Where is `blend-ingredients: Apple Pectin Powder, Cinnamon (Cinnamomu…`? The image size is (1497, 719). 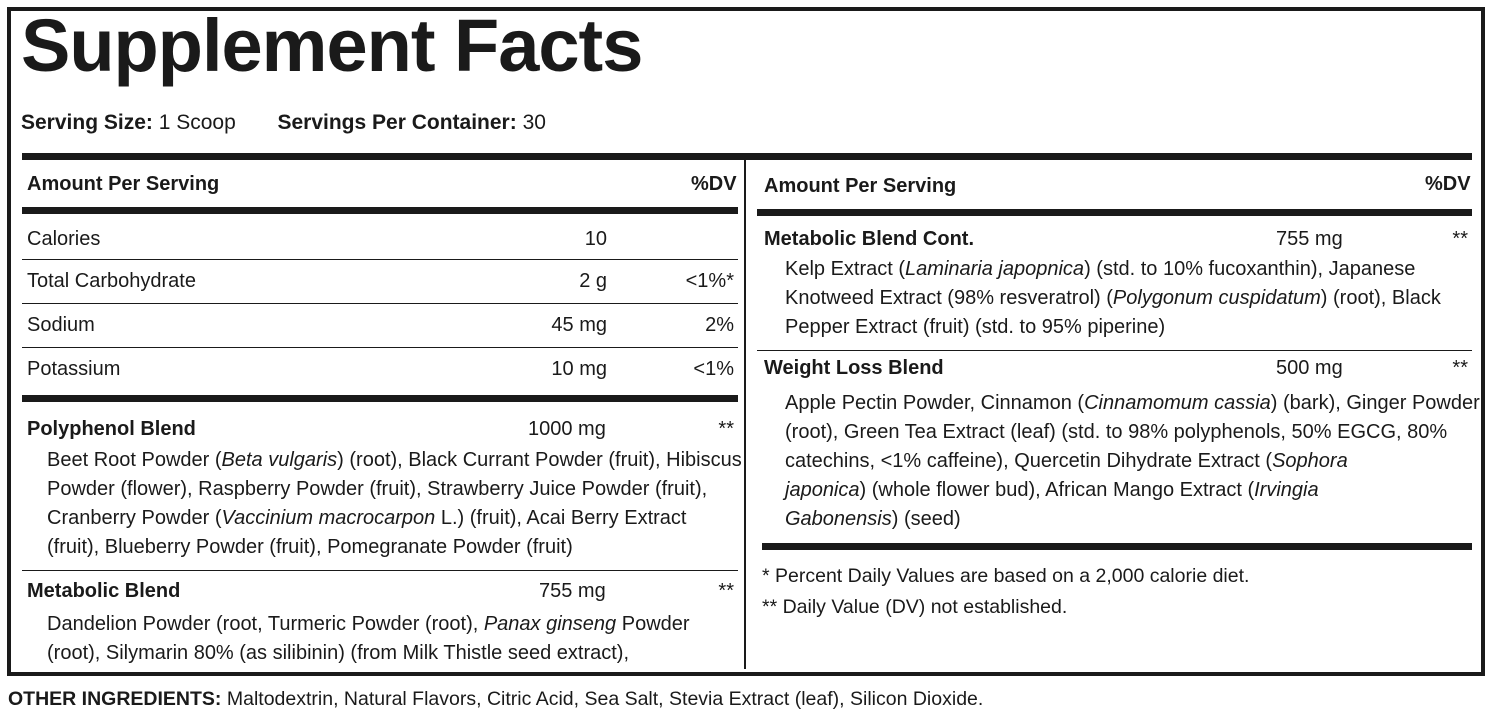 blend-ingredients: Apple Pectin Powder, Cinnamon (Cinnamomu… is located at coordinates (1132, 461).